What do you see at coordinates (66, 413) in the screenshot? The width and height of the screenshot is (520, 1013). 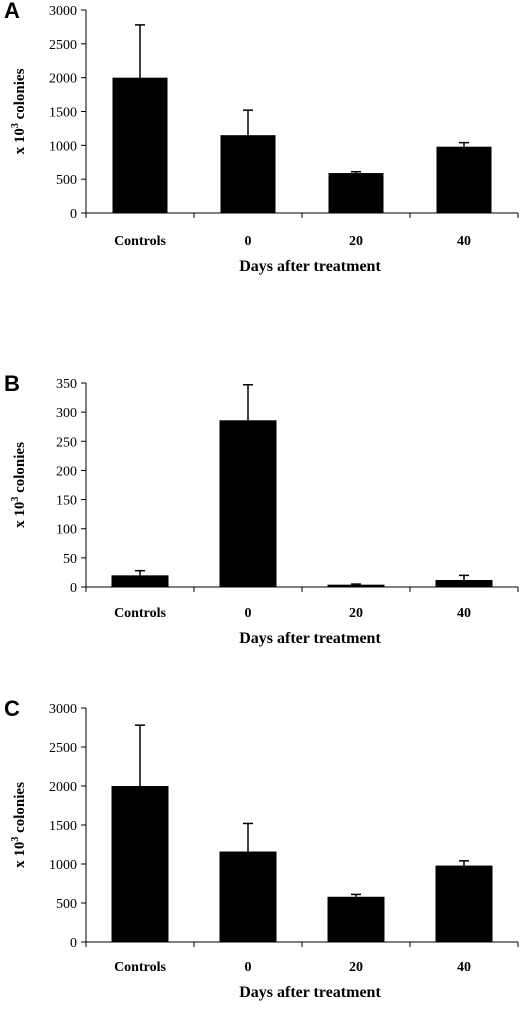 I see `y-tick-label: 300` at bounding box center [66, 413].